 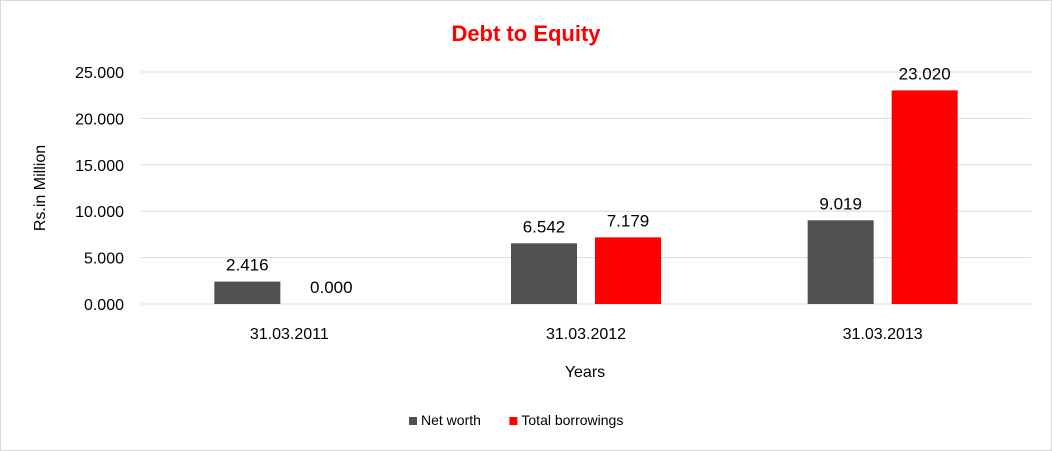 What do you see at coordinates (925, 73) in the screenshot?
I see `data-label: 23.020` at bounding box center [925, 73].